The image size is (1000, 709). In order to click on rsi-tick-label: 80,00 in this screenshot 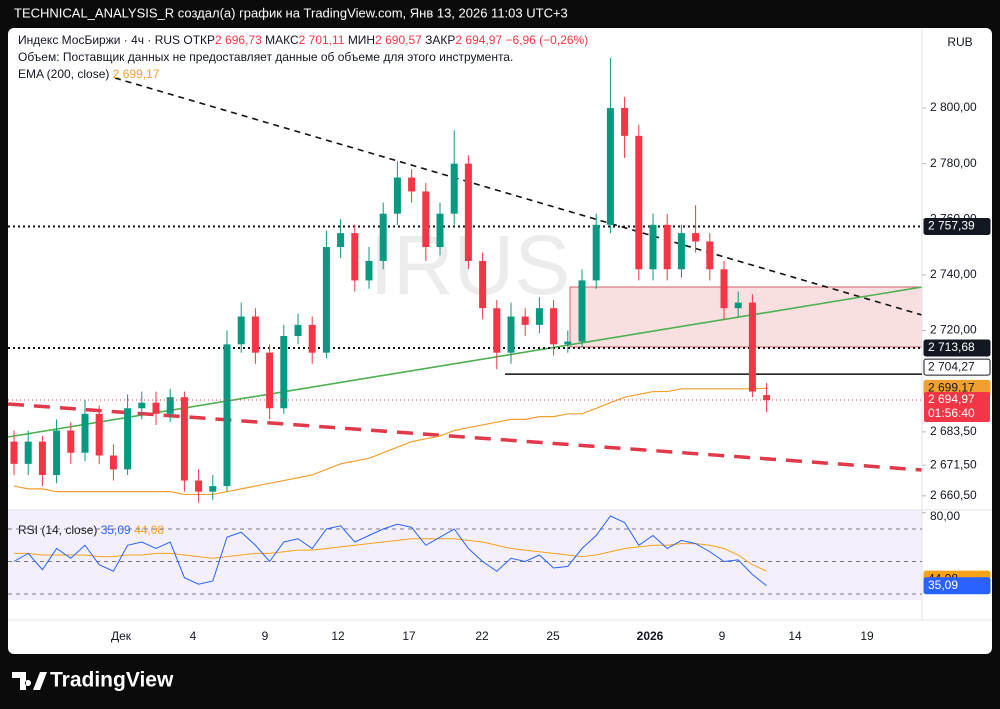, I will do `click(945, 516)`.